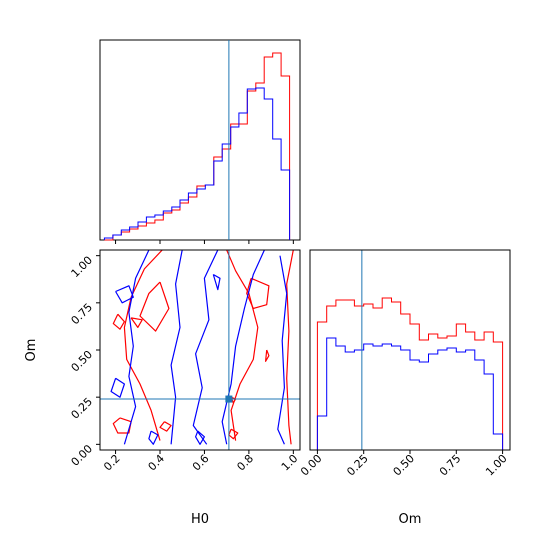  Describe the element at coordinates (82, 361) in the screenshot. I see `contour-y-tick-label: 0.50` at that location.